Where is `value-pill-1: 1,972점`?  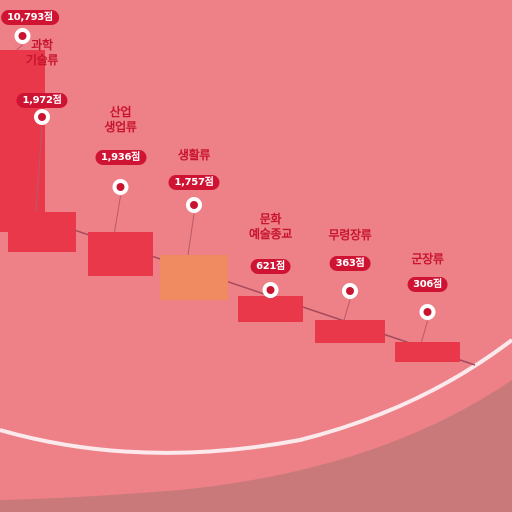 value-pill-1: 1,972점 is located at coordinates (42, 100).